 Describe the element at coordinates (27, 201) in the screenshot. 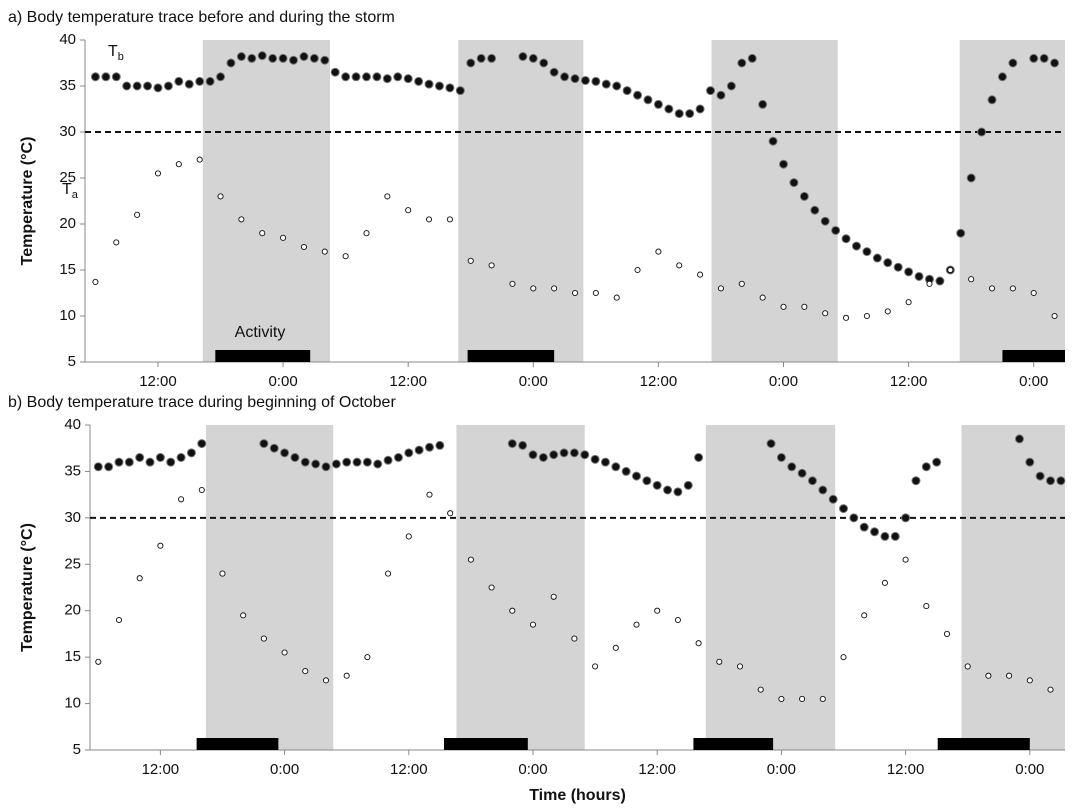

I see `y-axis-title: Temperature (°C)` at that location.